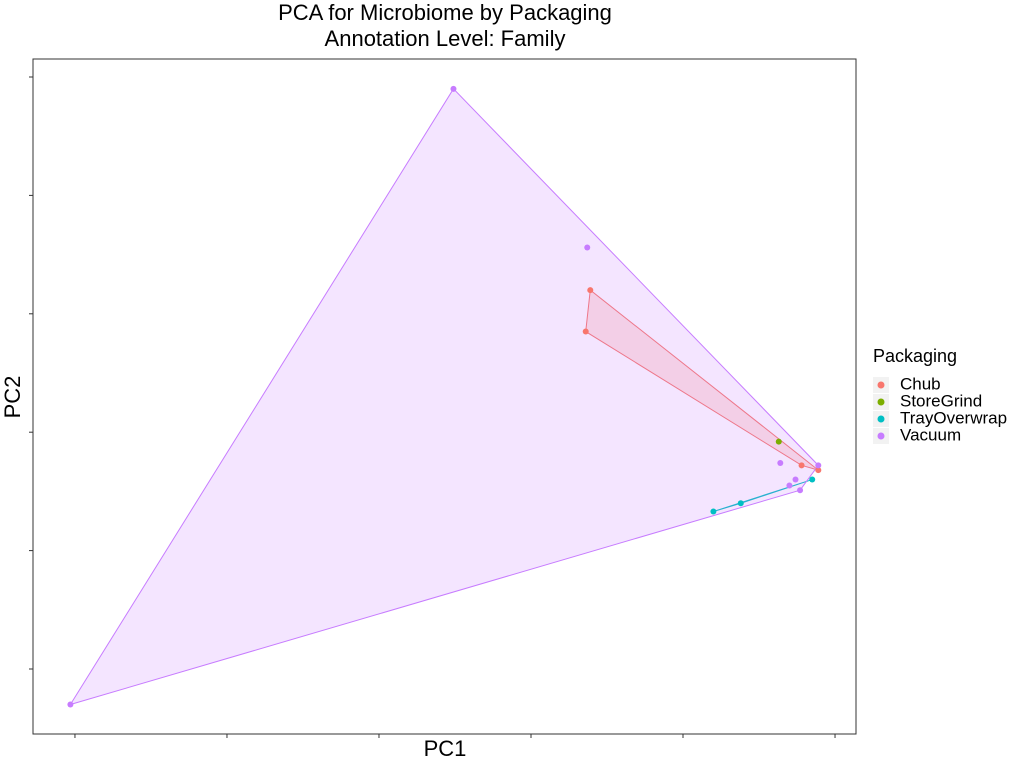 The width and height of the screenshot is (1024, 768). I want to click on legend-label: Chub, so click(920, 383).